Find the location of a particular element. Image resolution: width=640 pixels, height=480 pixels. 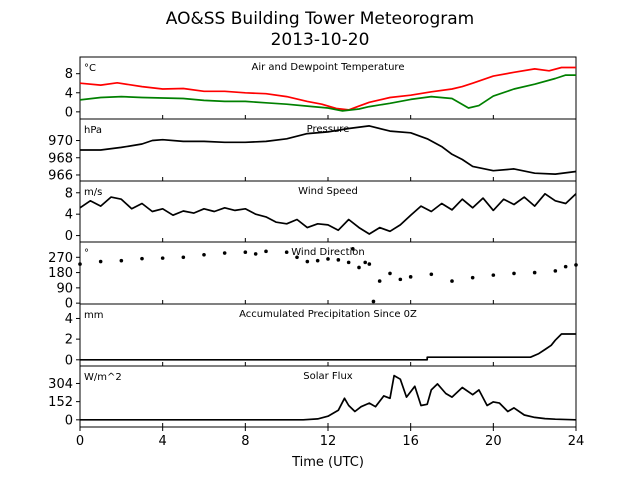

y-tick-label: 968 is located at coordinates (60, 158).